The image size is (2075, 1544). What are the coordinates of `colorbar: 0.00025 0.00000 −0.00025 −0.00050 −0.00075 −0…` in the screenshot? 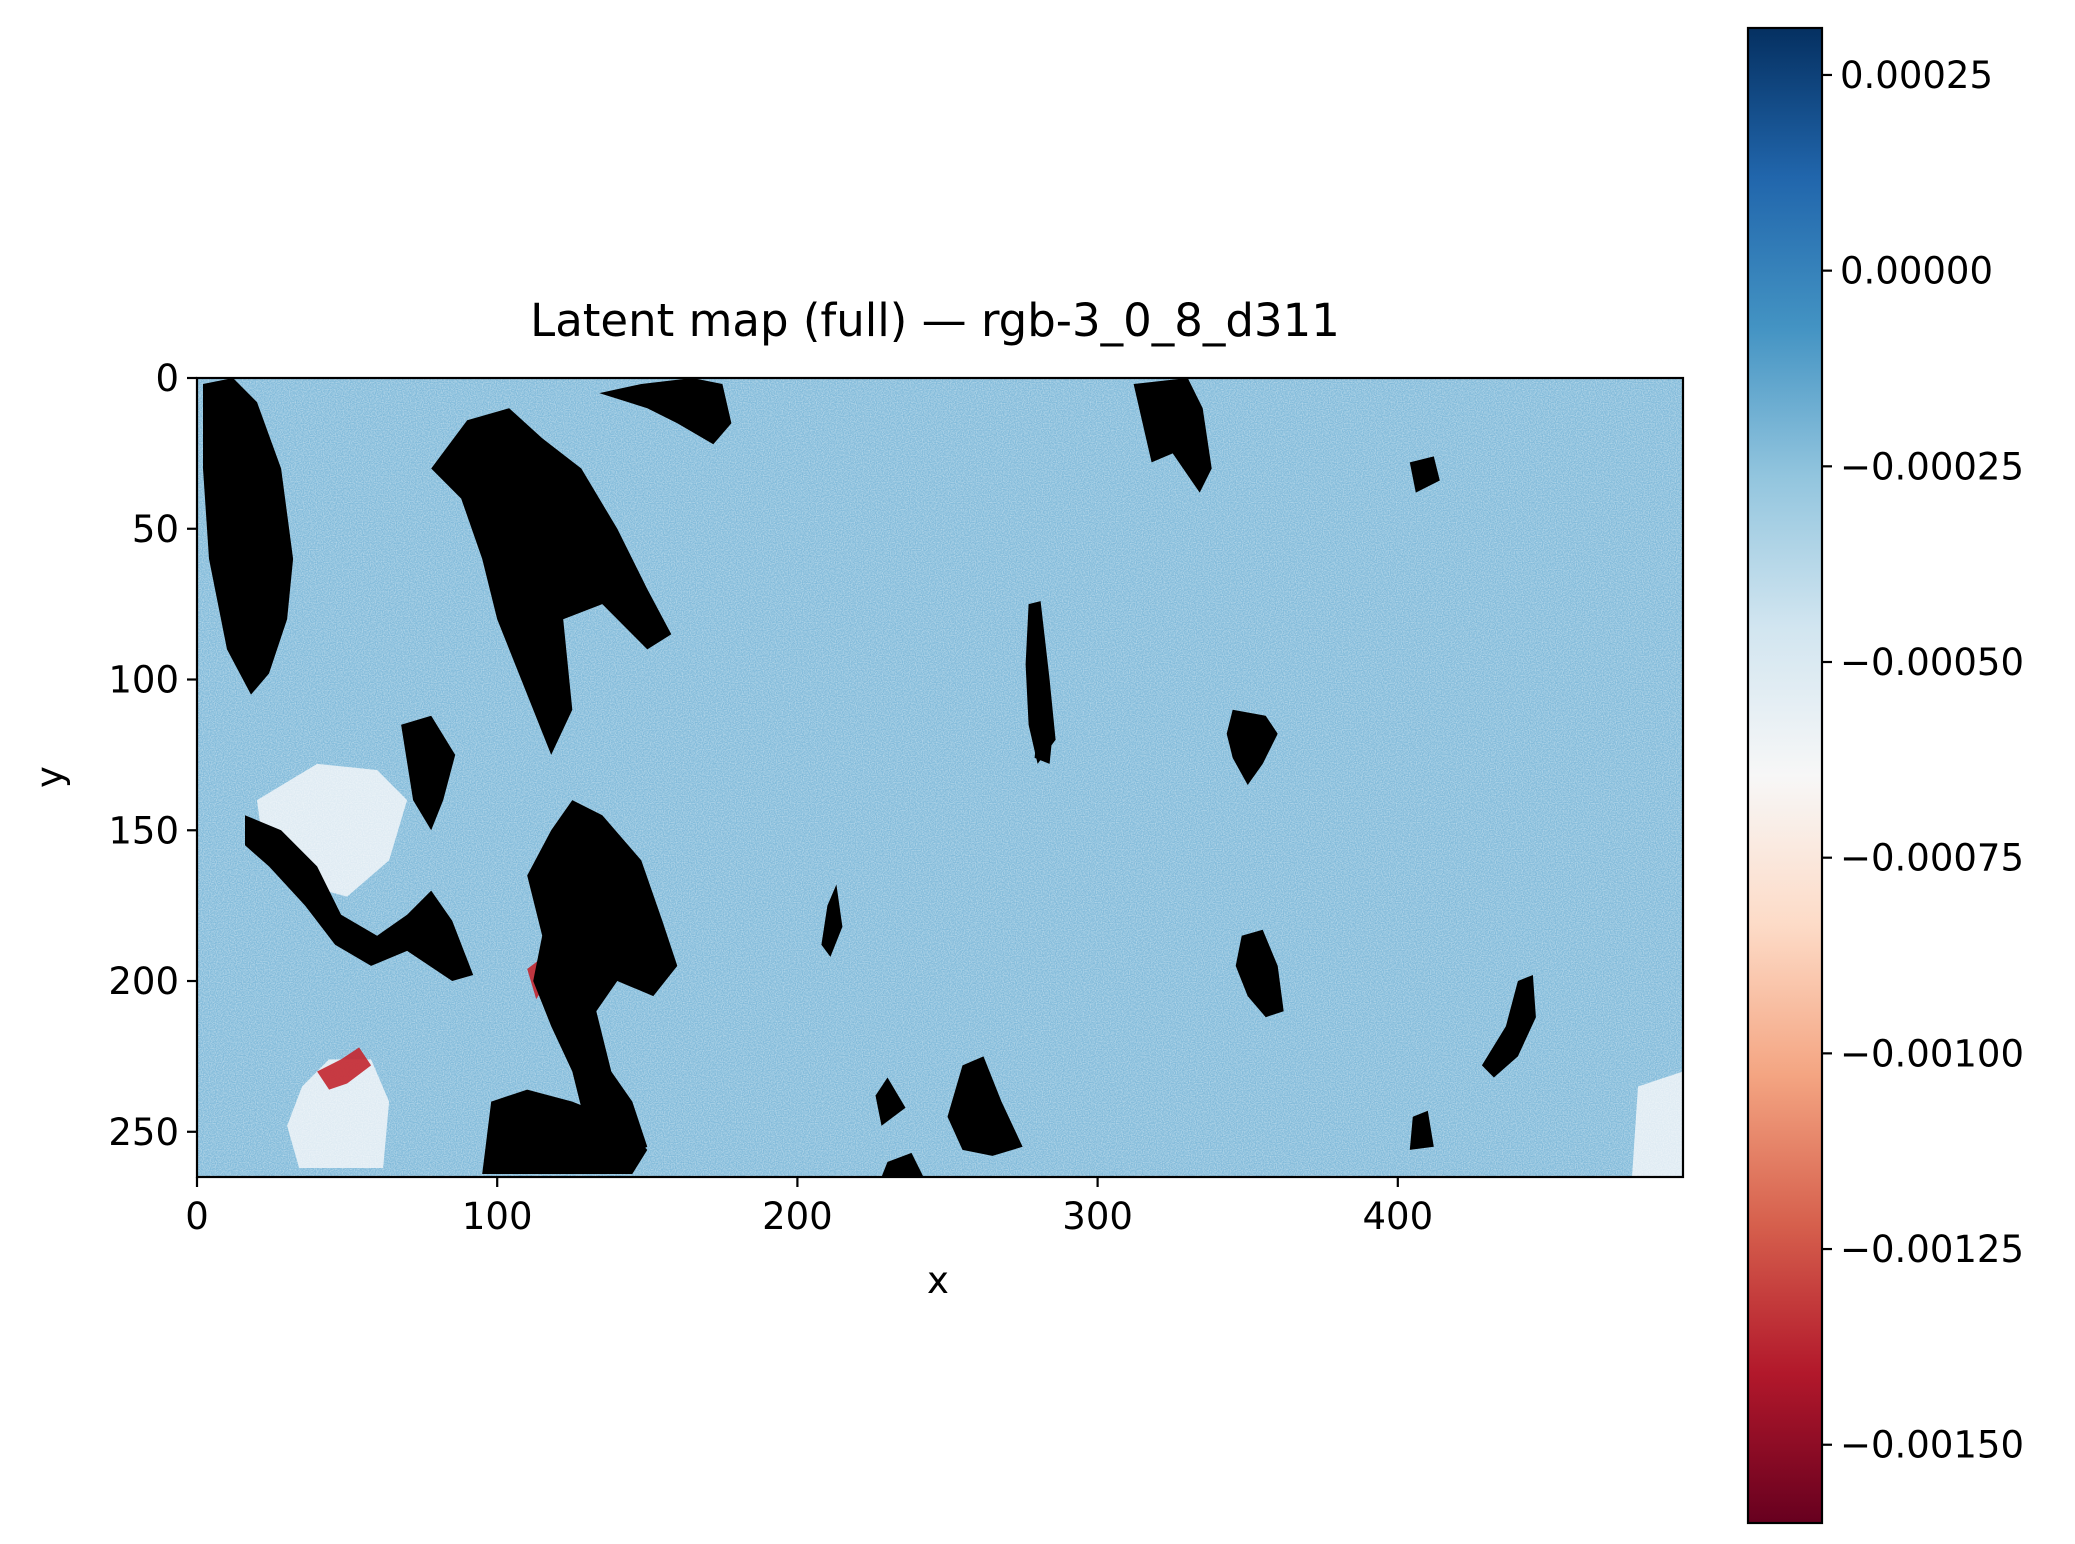 It's located at (1885, 775).